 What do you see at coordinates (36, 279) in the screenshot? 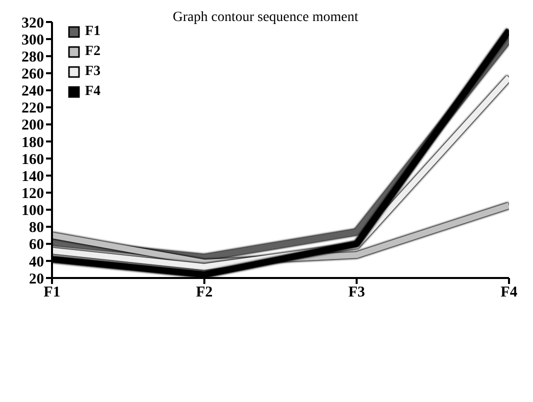
I see `y-tick-label: 20` at bounding box center [36, 279].